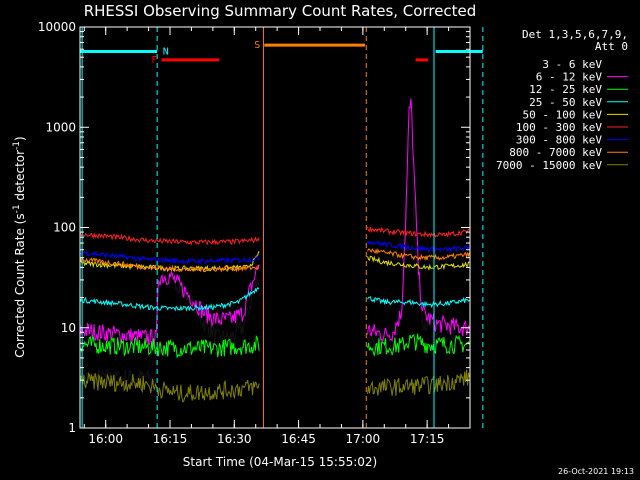  Describe the element at coordinates (257, 45) in the screenshot. I see `flag-label-S: S` at that location.